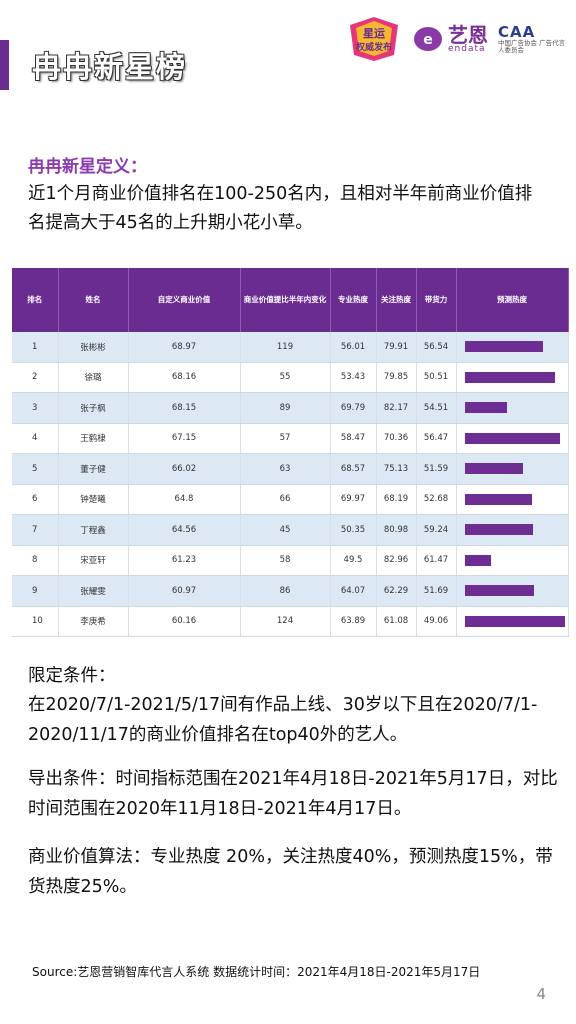 The height and width of the screenshot is (1024, 576). I want to click on endata-mark-icon: e, so click(428, 39).